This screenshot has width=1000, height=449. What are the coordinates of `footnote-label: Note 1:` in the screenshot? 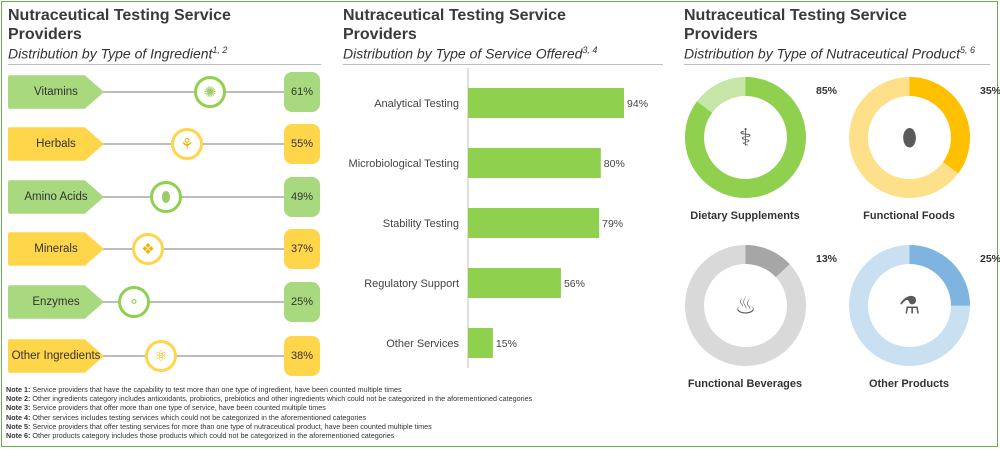 It's located at (18, 389).